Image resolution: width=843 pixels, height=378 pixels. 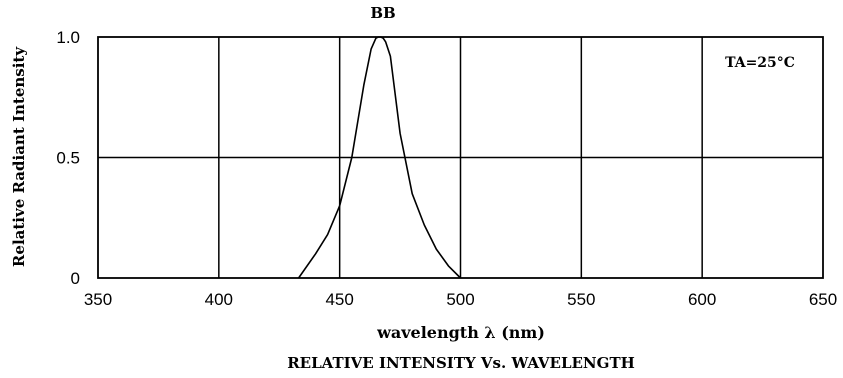 I want to click on x-tick-label: 500, so click(x=460, y=299).